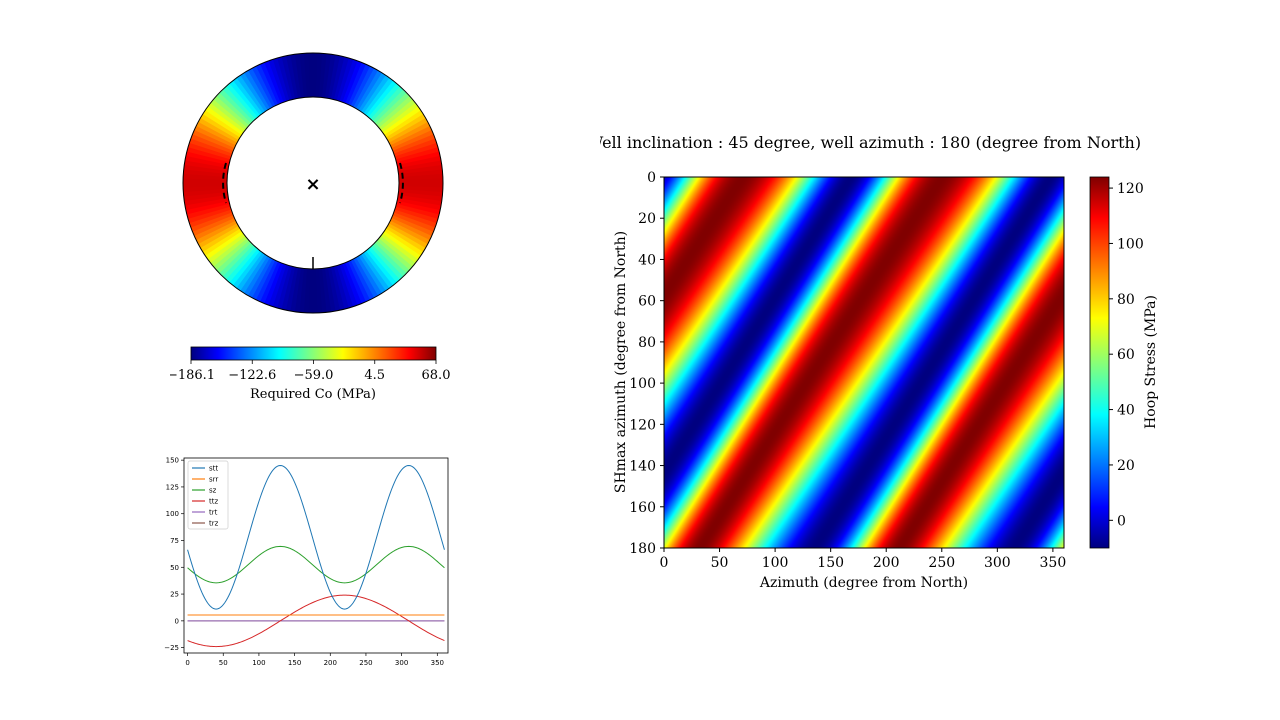  What do you see at coordinates (1053, 563) in the screenshot?
I see `hoop-x-tick-label: 350` at bounding box center [1053, 563].